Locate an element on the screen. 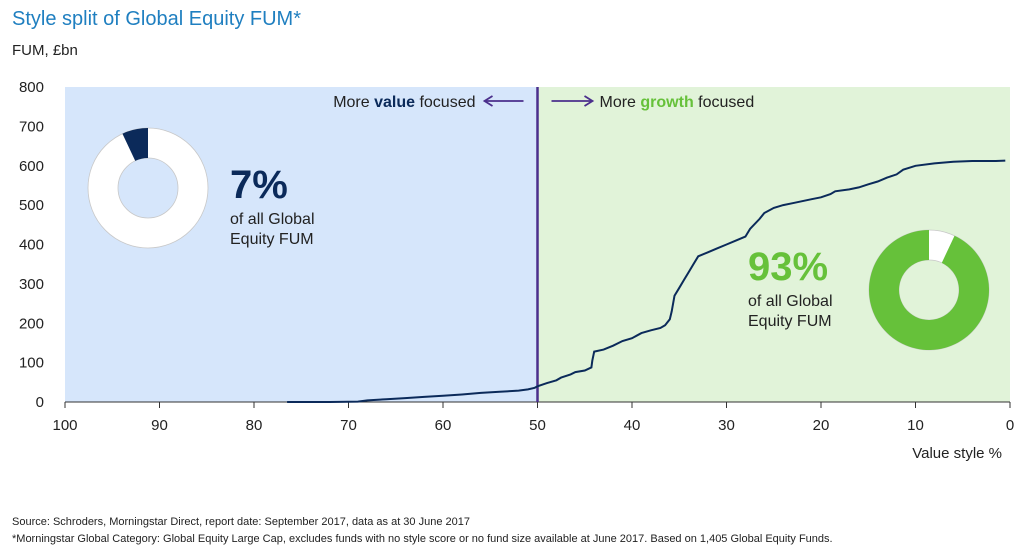  x-axis-label: Value style % is located at coordinates (957, 453).